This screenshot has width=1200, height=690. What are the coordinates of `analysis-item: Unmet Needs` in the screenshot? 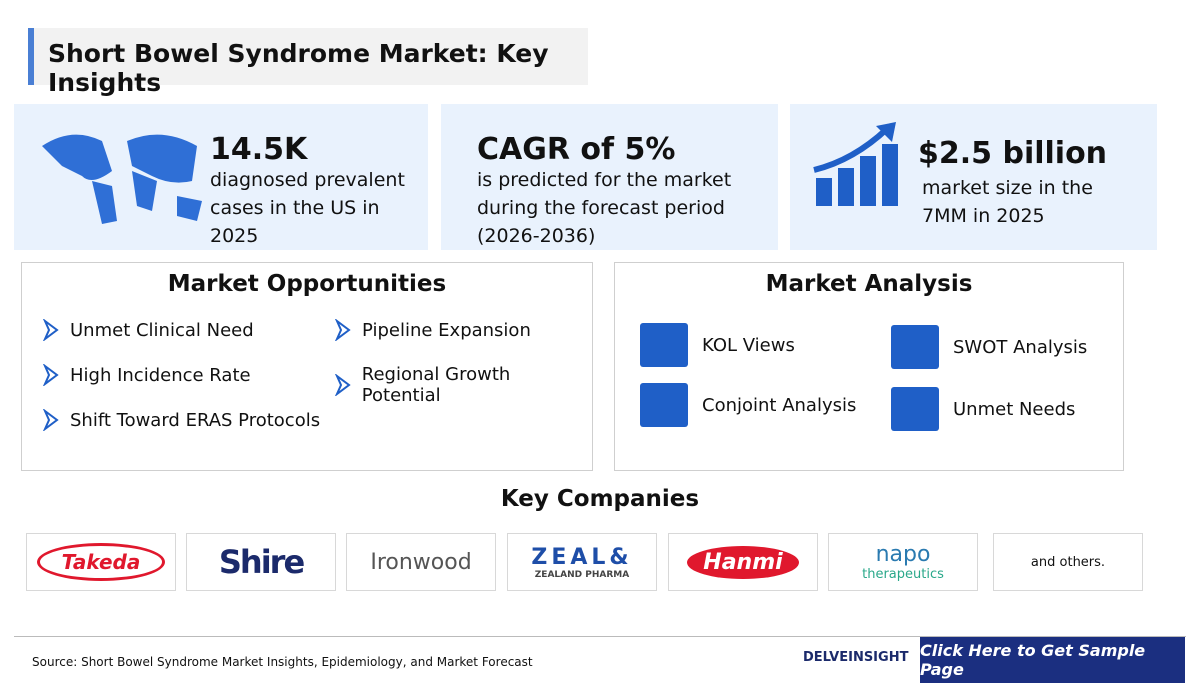 It's located at (983, 409).